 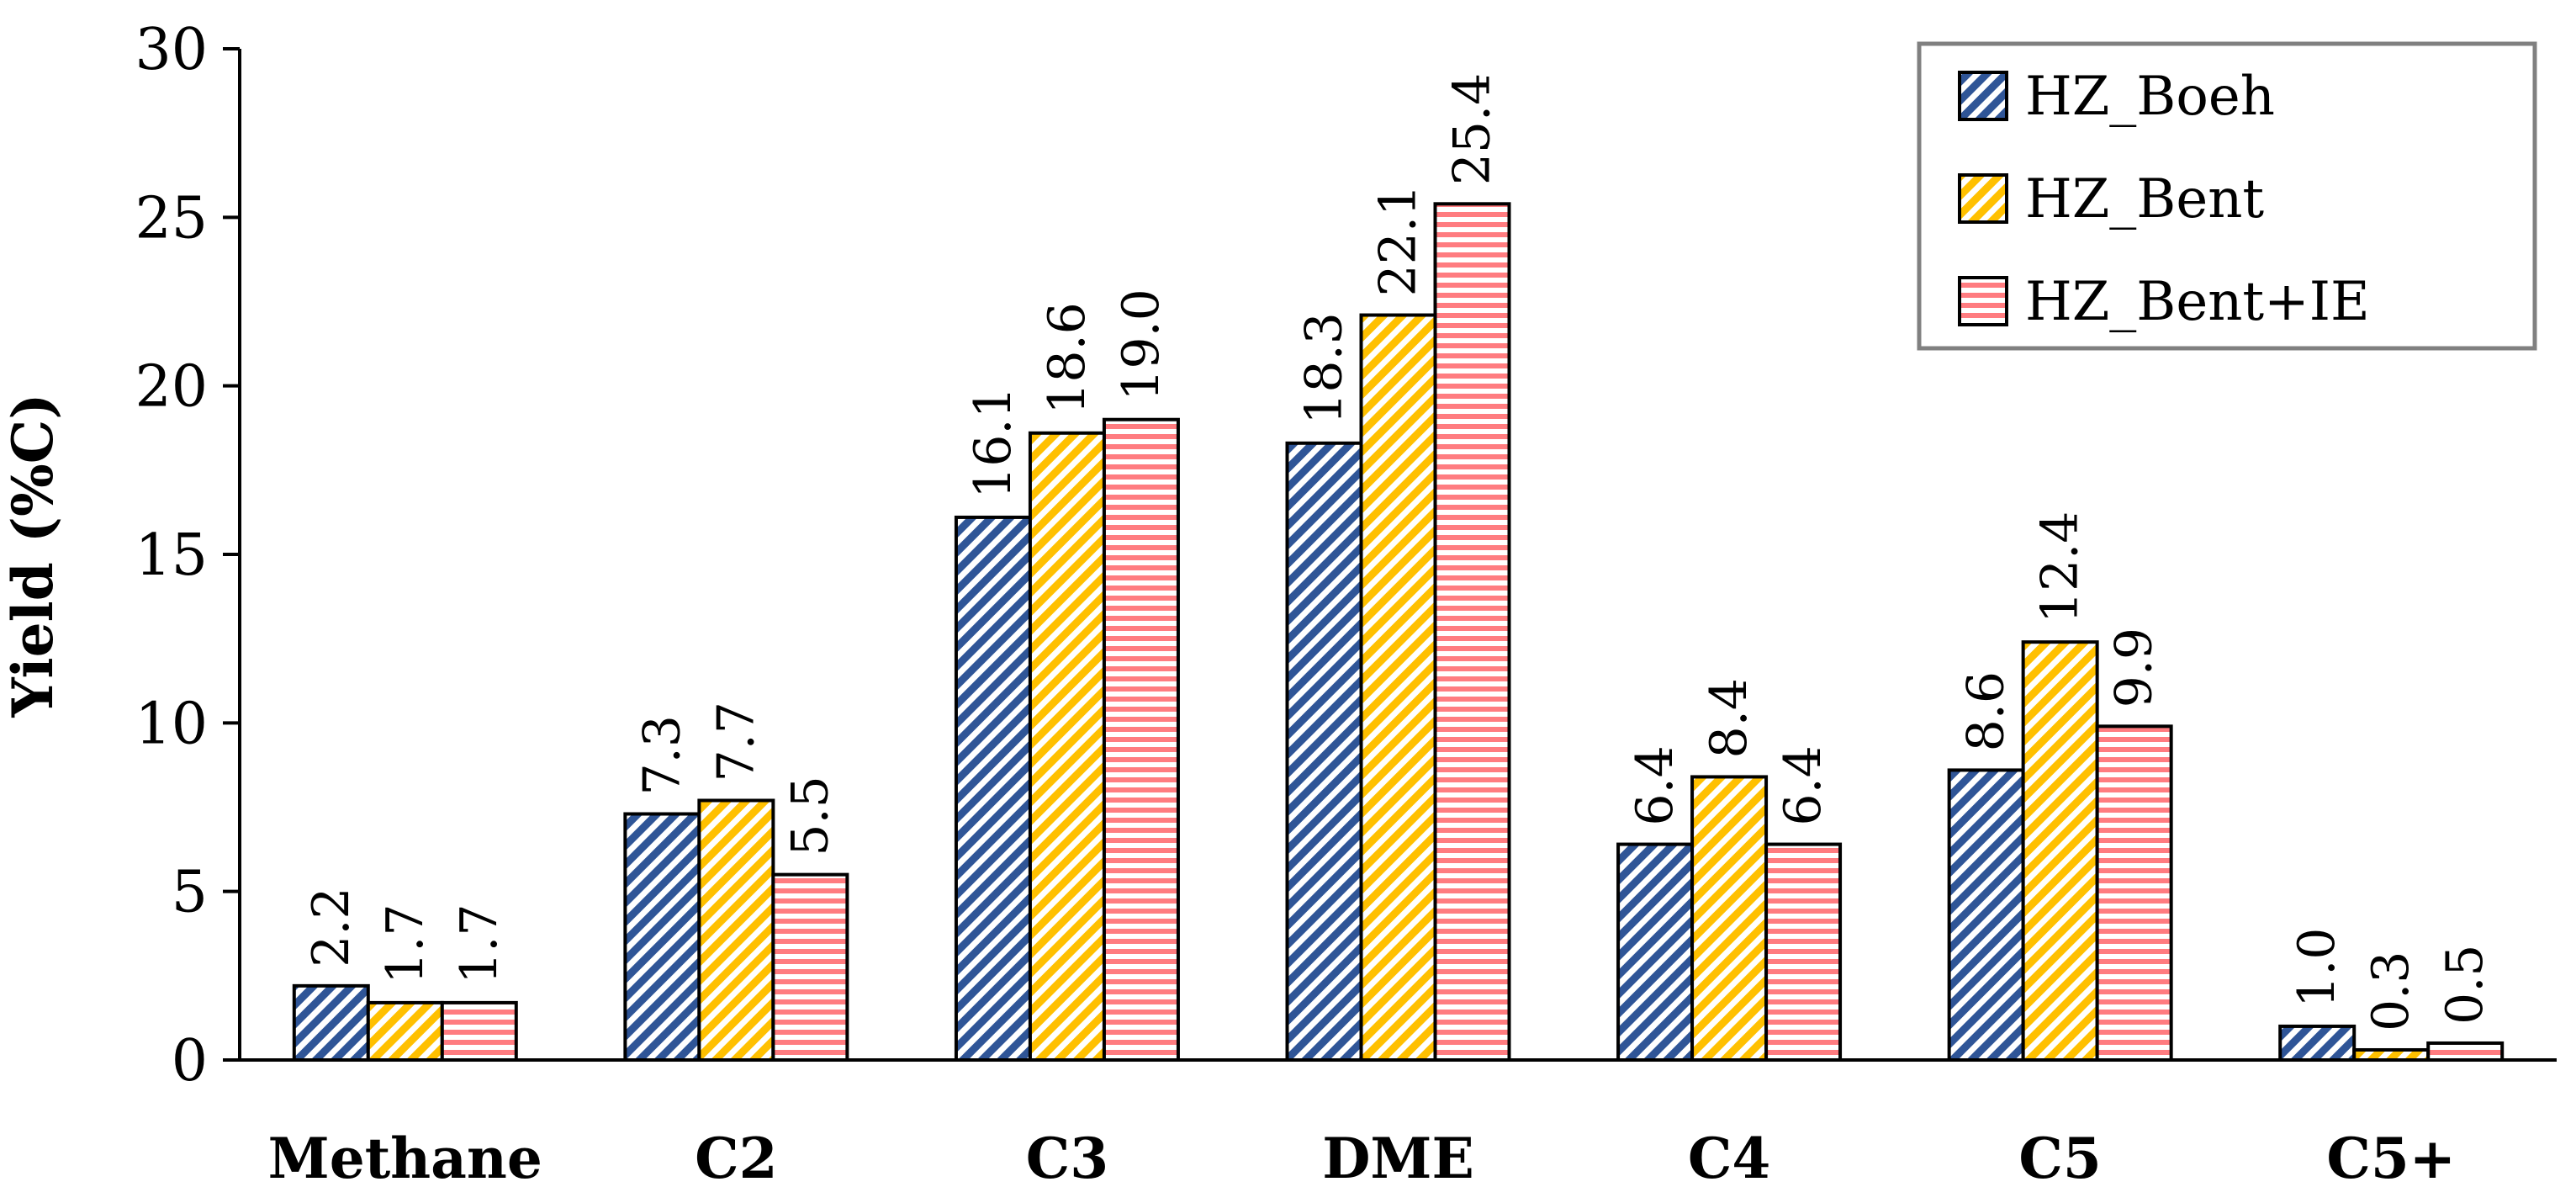 I want to click on x-category-label: Methane, so click(x=405, y=1158).